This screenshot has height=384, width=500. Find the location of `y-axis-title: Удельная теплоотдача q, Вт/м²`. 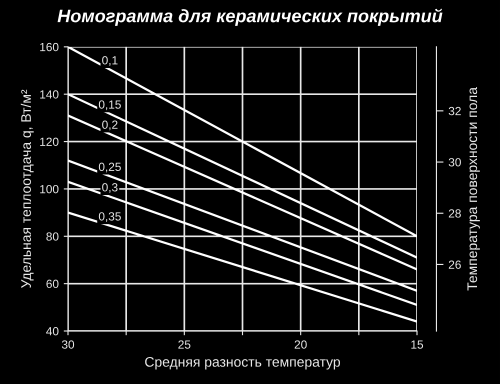

y-axis-title: Удельная теплоотдача q, Вт/м² is located at coordinates (27, 189).